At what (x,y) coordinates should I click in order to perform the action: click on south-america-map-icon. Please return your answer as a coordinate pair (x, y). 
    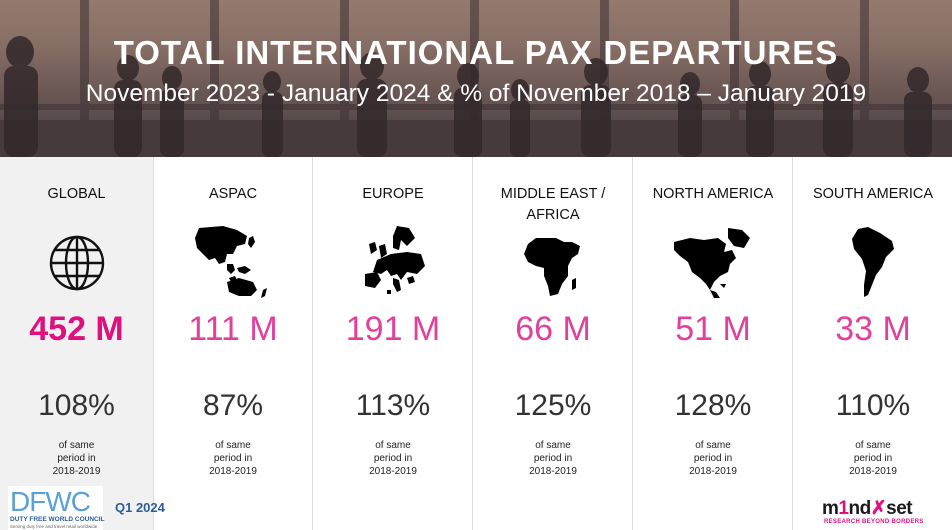
    Looking at the image, I should click on (873, 263).